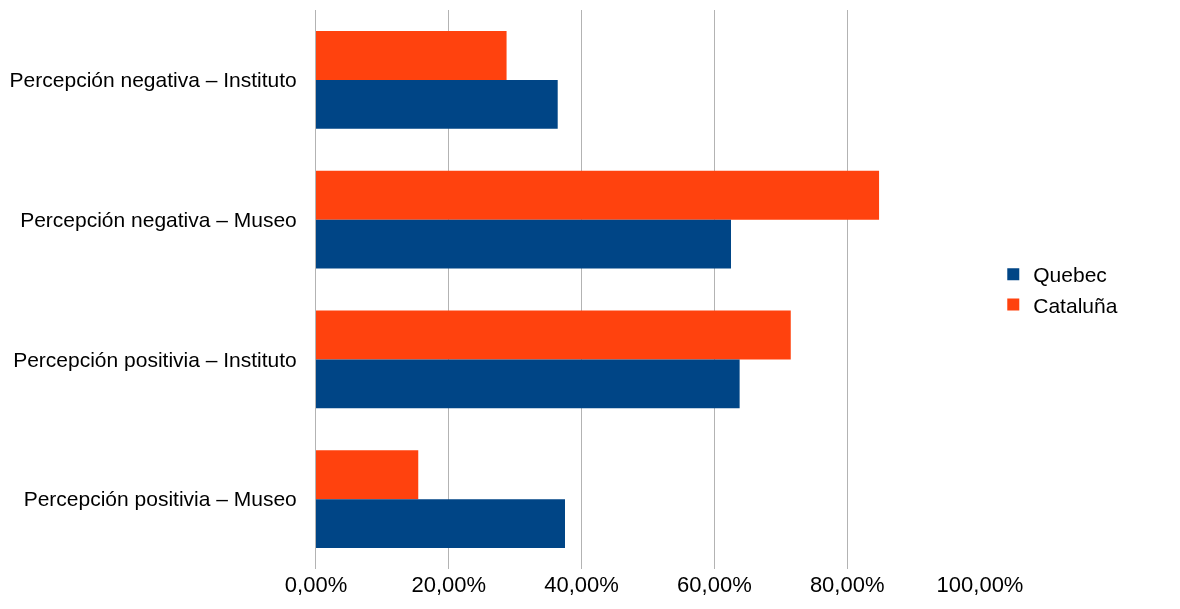 Image resolution: width=1180 pixels, height=609 pixels. Describe the element at coordinates (155, 359) in the screenshot. I see `y-tick-label: Percepción positivia – Instituto` at that location.